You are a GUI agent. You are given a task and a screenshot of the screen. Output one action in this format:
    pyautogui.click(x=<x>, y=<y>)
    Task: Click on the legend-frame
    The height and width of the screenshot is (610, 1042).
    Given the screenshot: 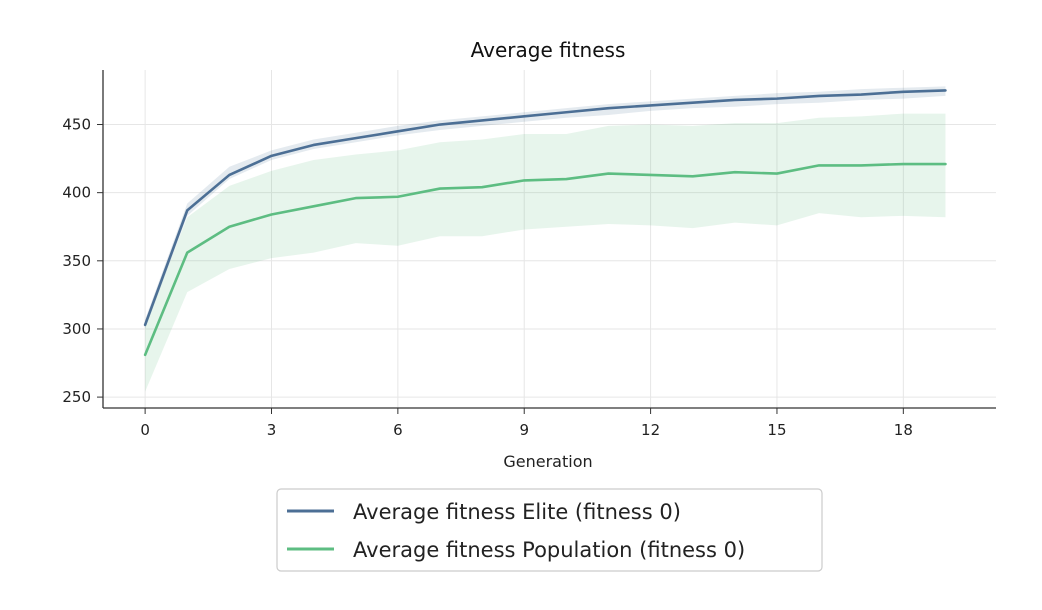 What is the action you would take?
    pyautogui.click(x=549, y=530)
    